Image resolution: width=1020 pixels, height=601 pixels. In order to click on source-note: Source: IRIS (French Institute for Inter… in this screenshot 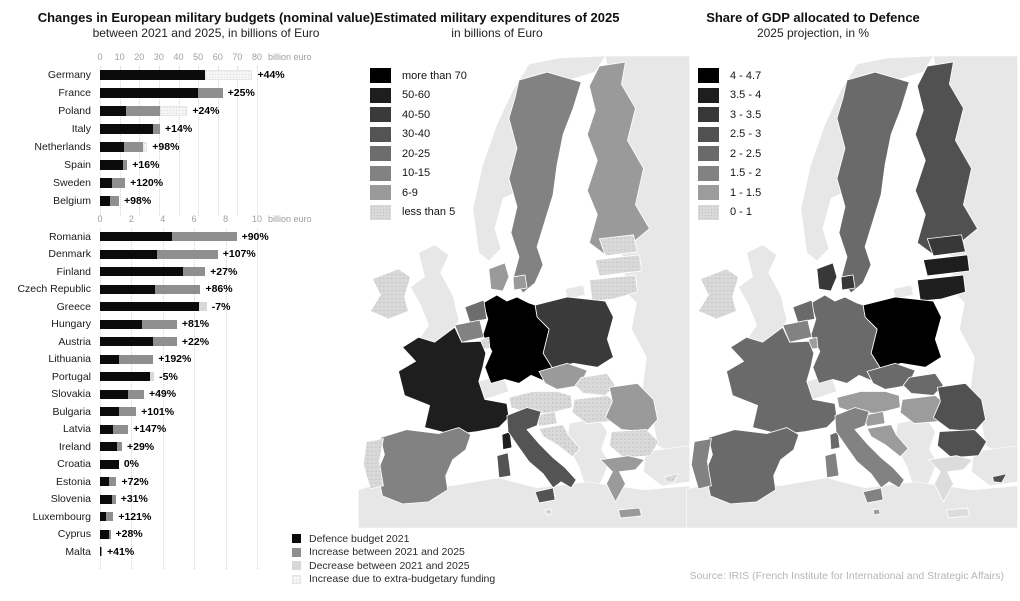, I will do `click(846, 576)`.